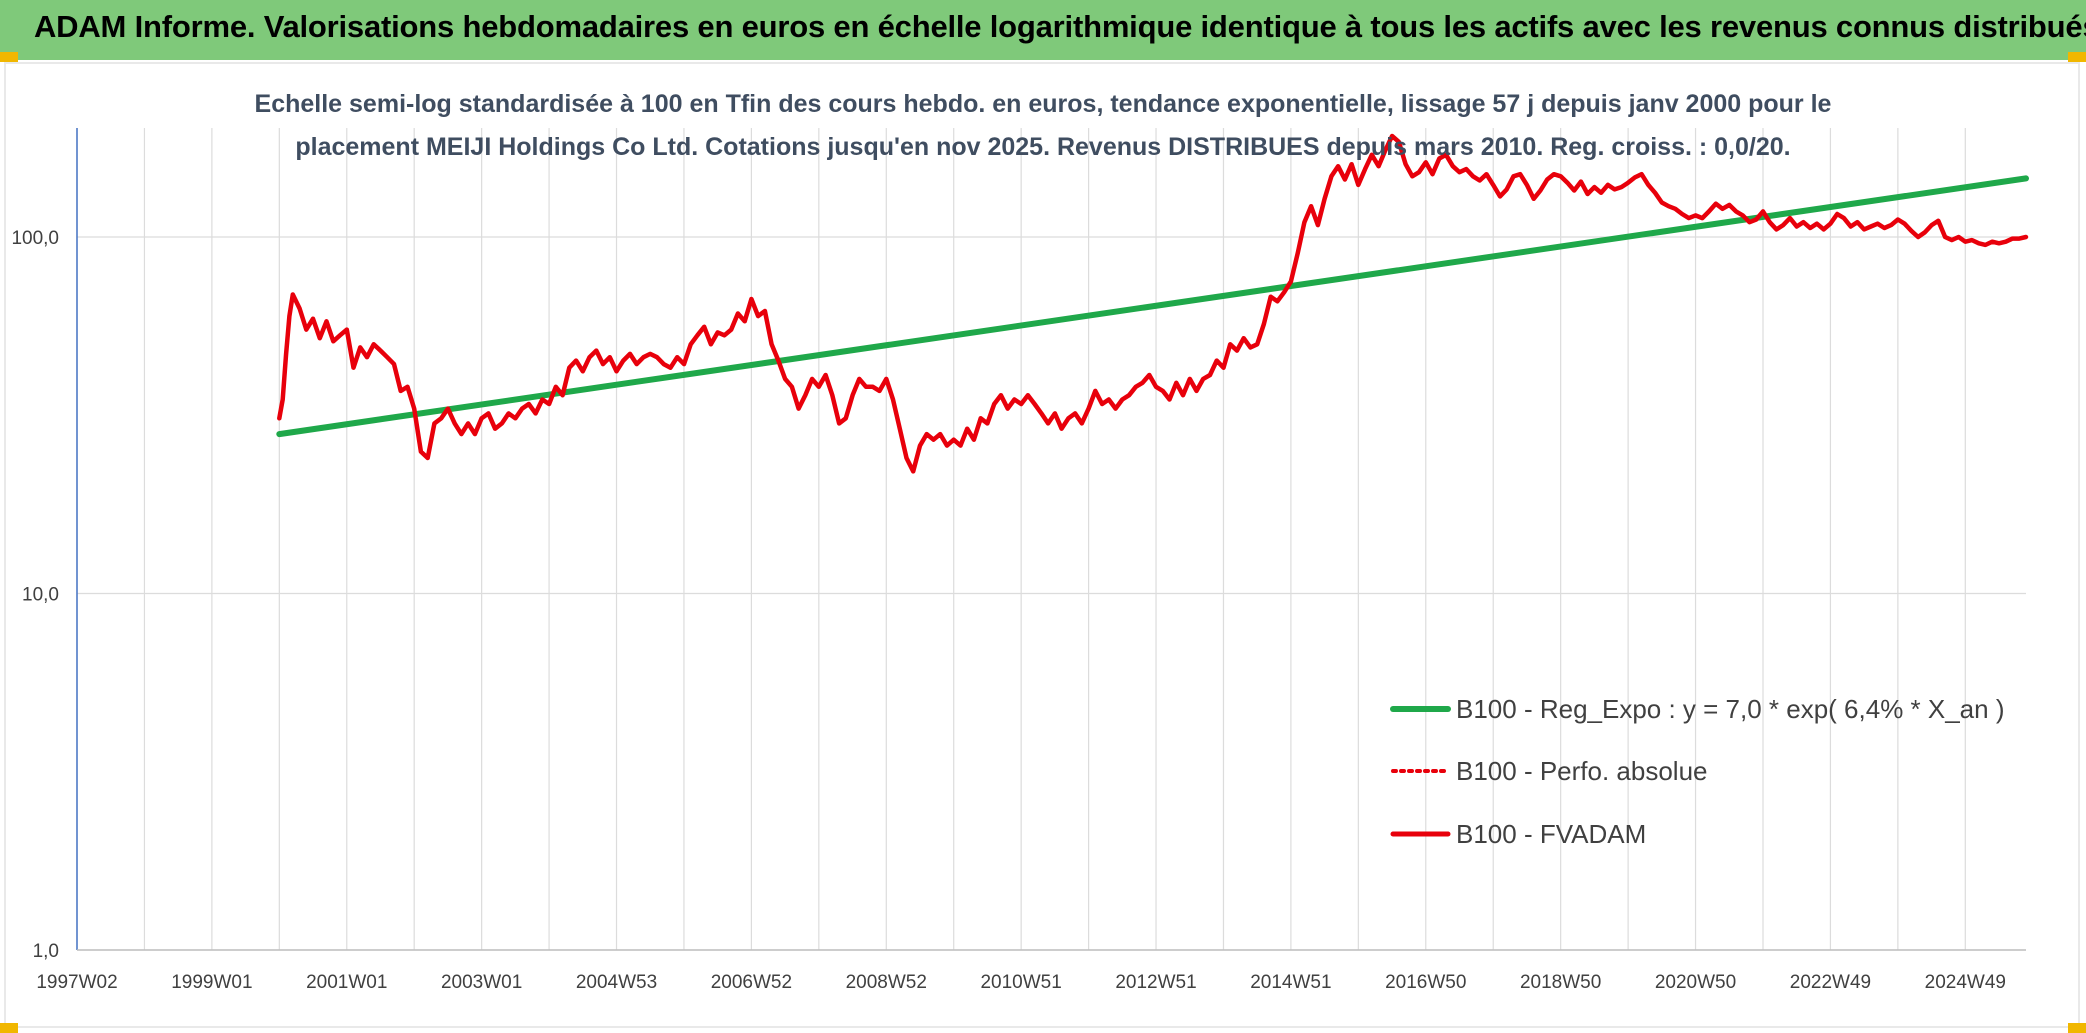 The width and height of the screenshot is (2086, 1033). Describe the element at coordinates (9, 1028) in the screenshot. I see `frame-corner-bottom-left` at that location.